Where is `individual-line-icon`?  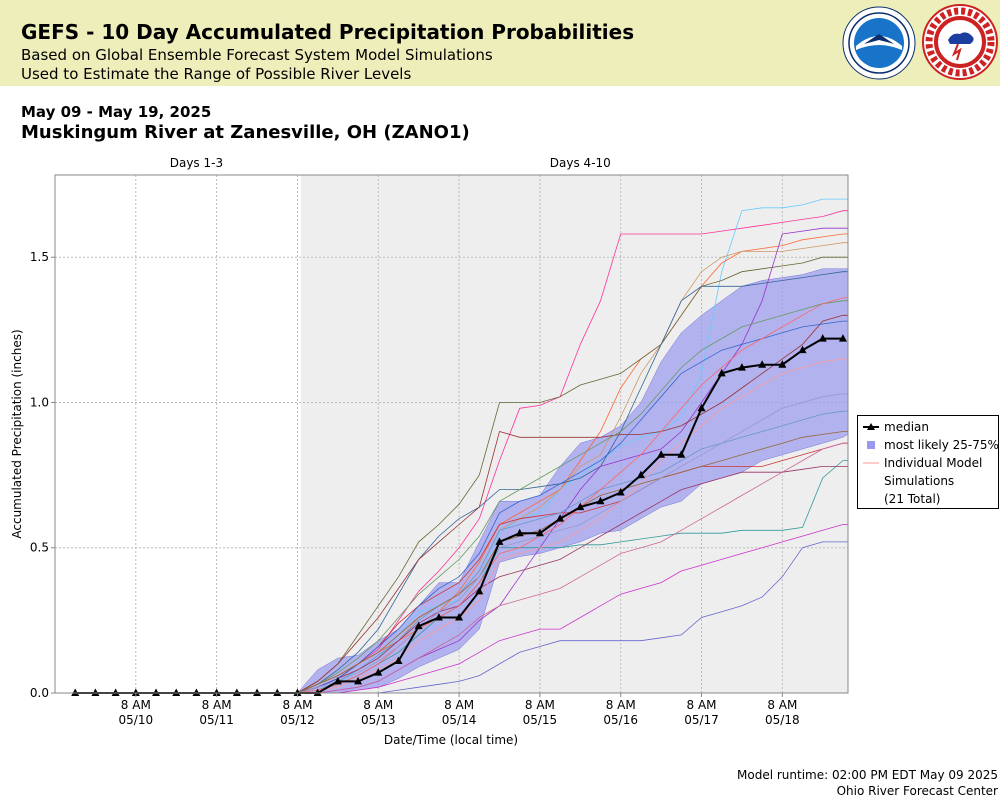
individual-line-icon is located at coordinates (871, 463).